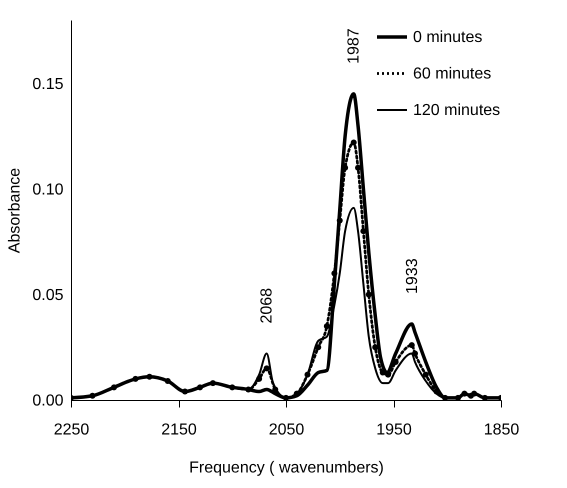  What do you see at coordinates (48, 401) in the screenshot?
I see `y-tick-label: 0.00` at bounding box center [48, 401].